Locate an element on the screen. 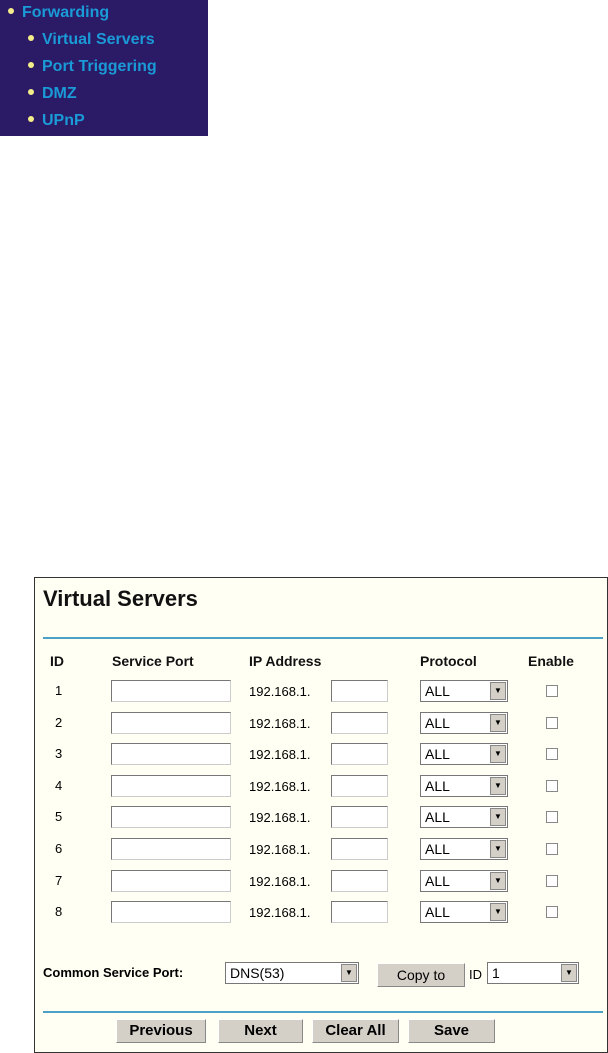 This screenshot has height=1053, width=608. header-protocol: Protocol is located at coordinates (448, 661).